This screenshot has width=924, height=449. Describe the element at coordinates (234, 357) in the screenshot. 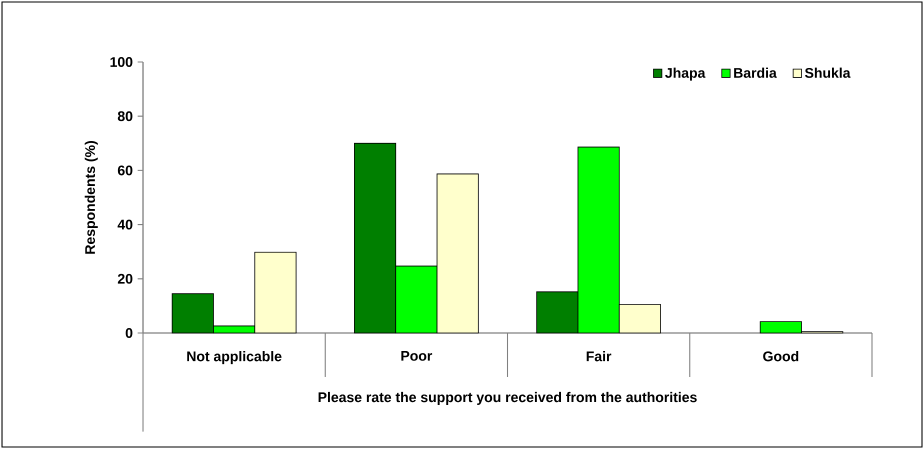

I see `x-tick-label: Not applicable` at that location.